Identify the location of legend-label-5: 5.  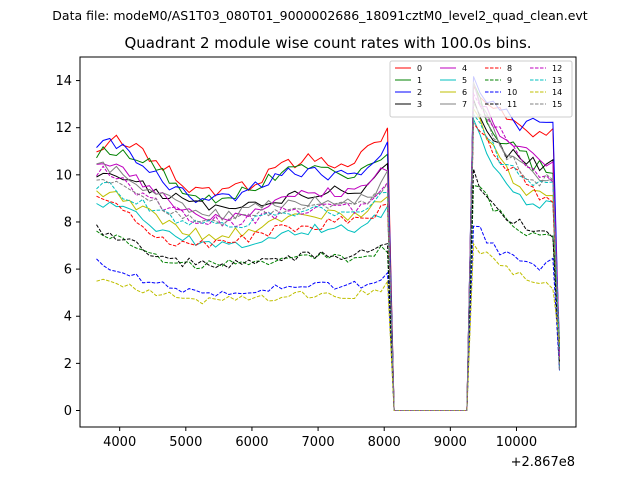
(464, 80).